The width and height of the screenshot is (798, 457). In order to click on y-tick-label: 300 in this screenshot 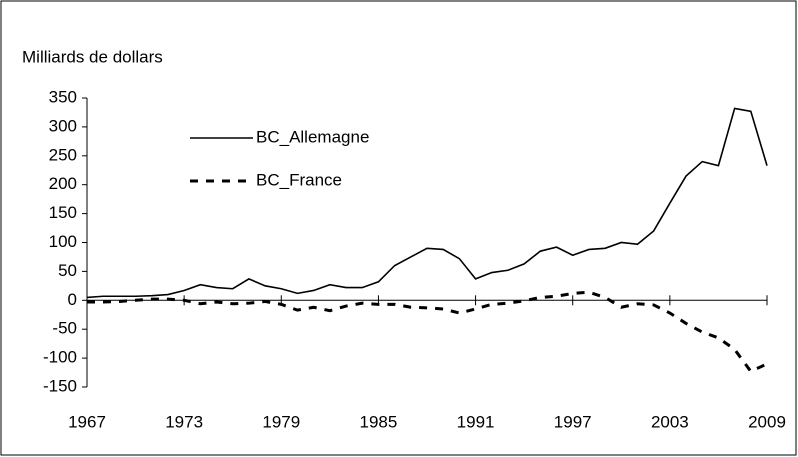, I will do `click(63, 125)`.